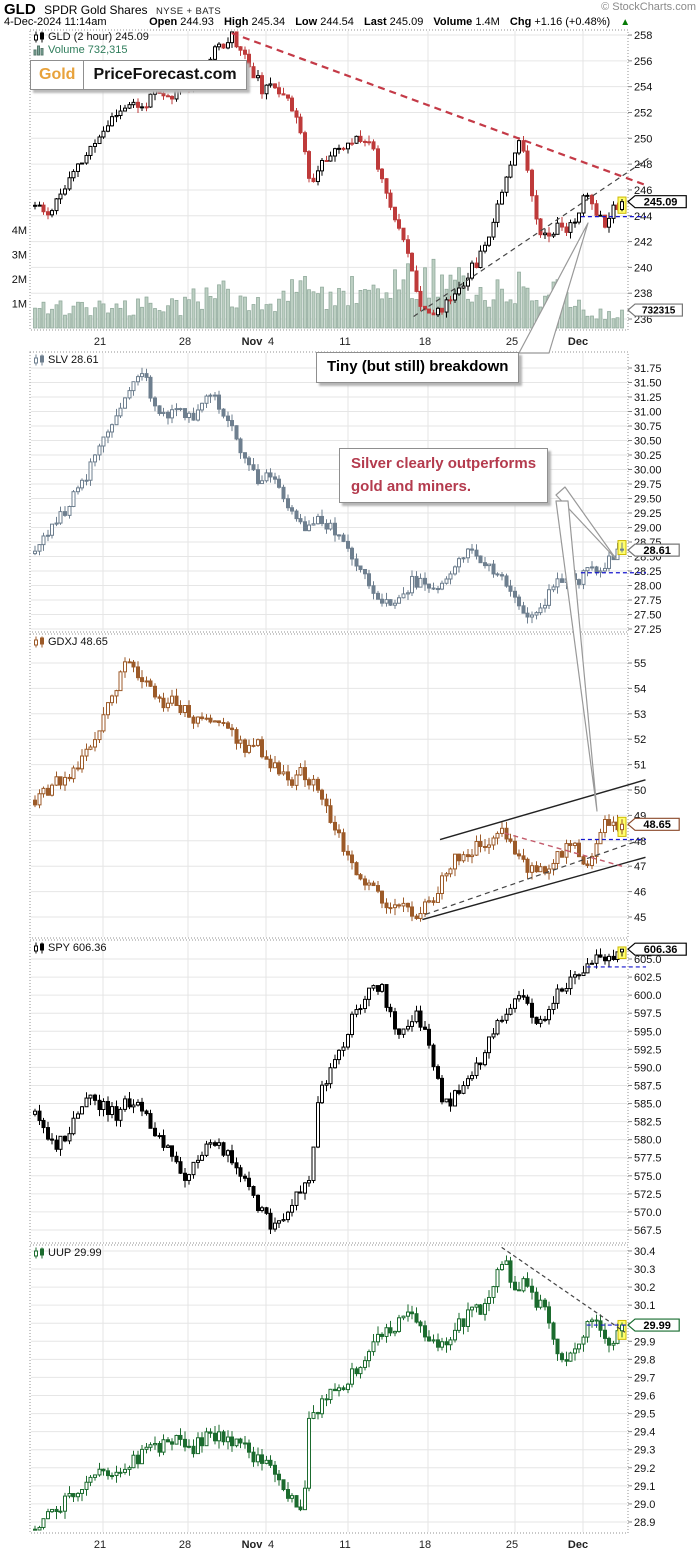  I want to click on svg-text: 244, so click(643, 217).